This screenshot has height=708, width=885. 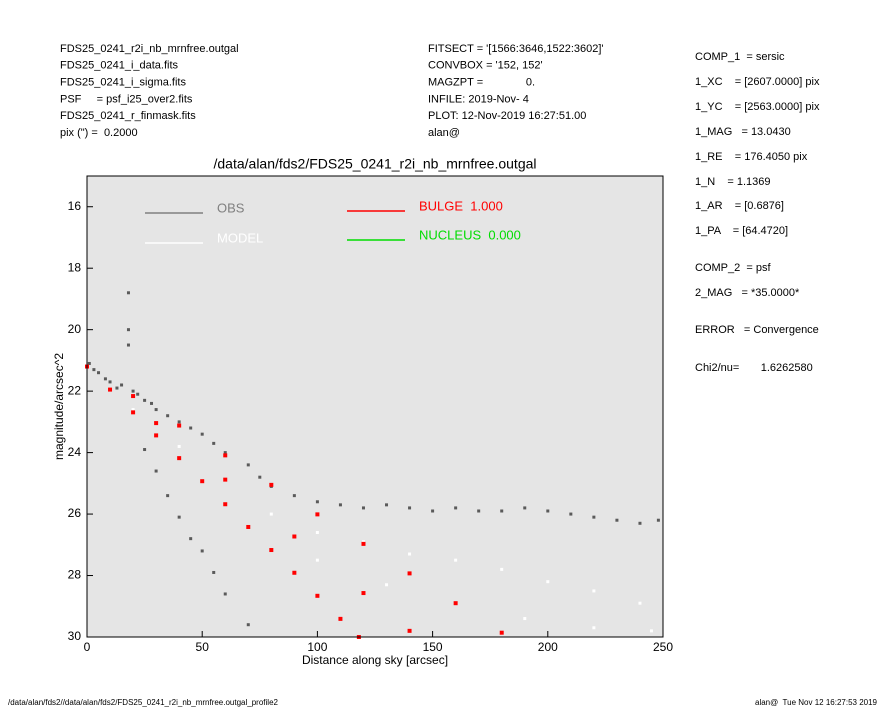 What do you see at coordinates (240, 237) in the screenshot?
I see `legend-label: MODEL` at bounding box center [240, 237].